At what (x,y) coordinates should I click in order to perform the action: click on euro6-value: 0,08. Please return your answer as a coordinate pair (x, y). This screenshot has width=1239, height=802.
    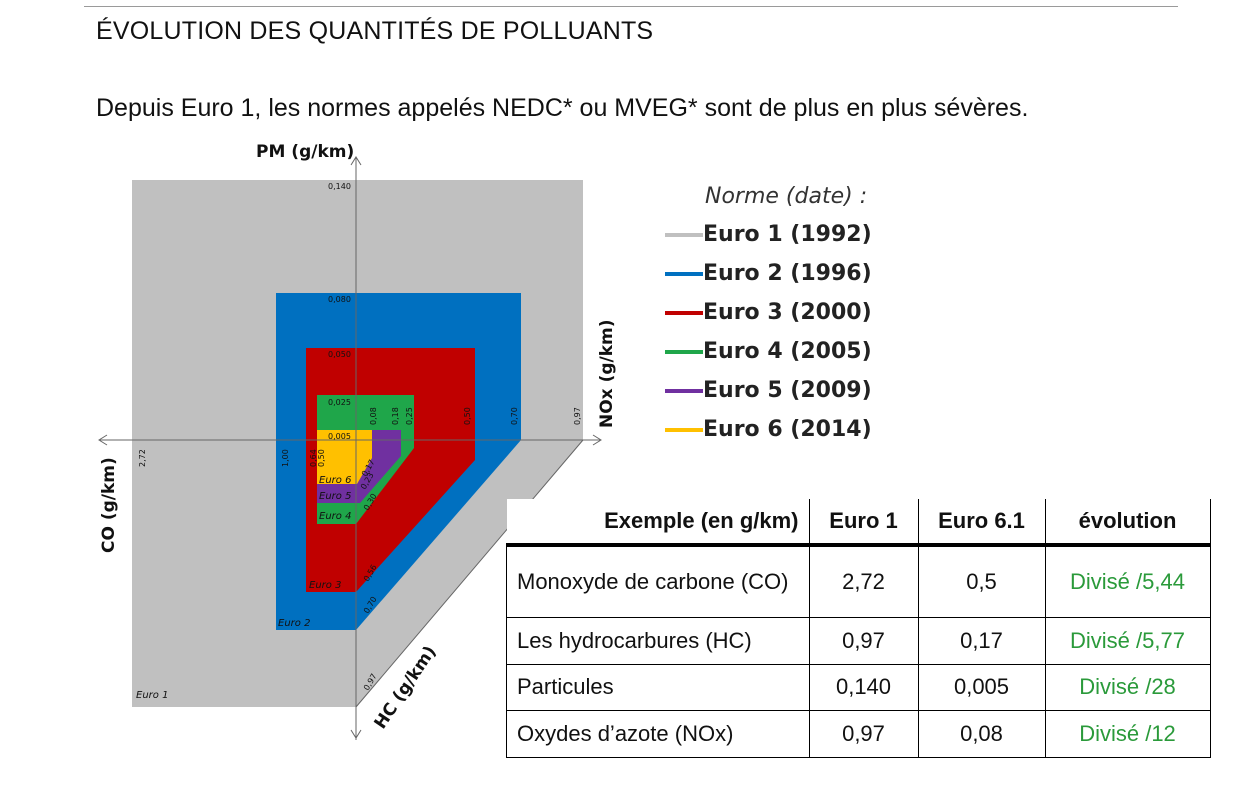
    Looking at the image, I should click on (981, 733).